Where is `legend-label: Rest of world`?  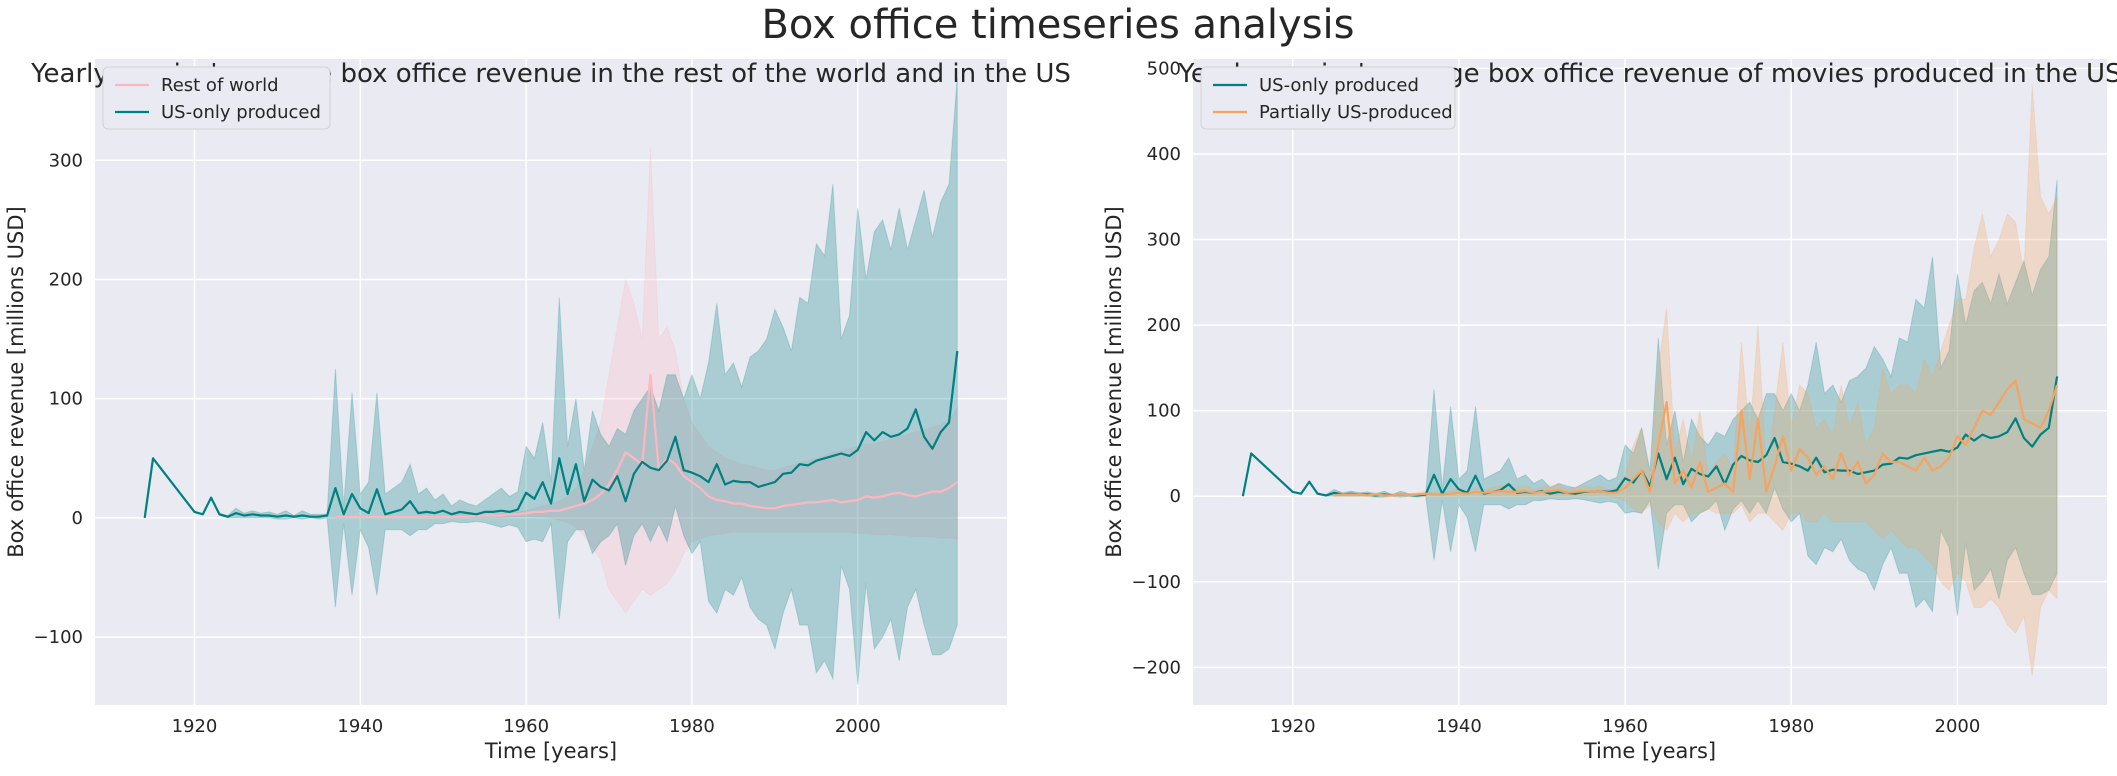
legend-label: Rest of world is located at coordinates (220, 85).